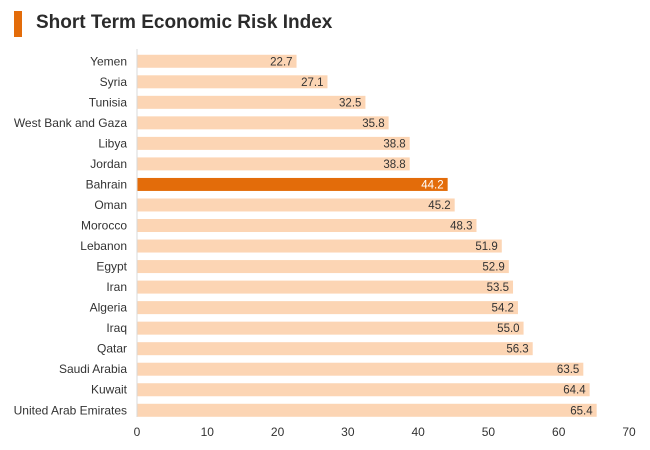 The height and width of the screenshot is (450, 650). What do you see at coordinates (517, 350) in the screenshot?
I see `data-label: 56.3` at bounding box center [517, 350].